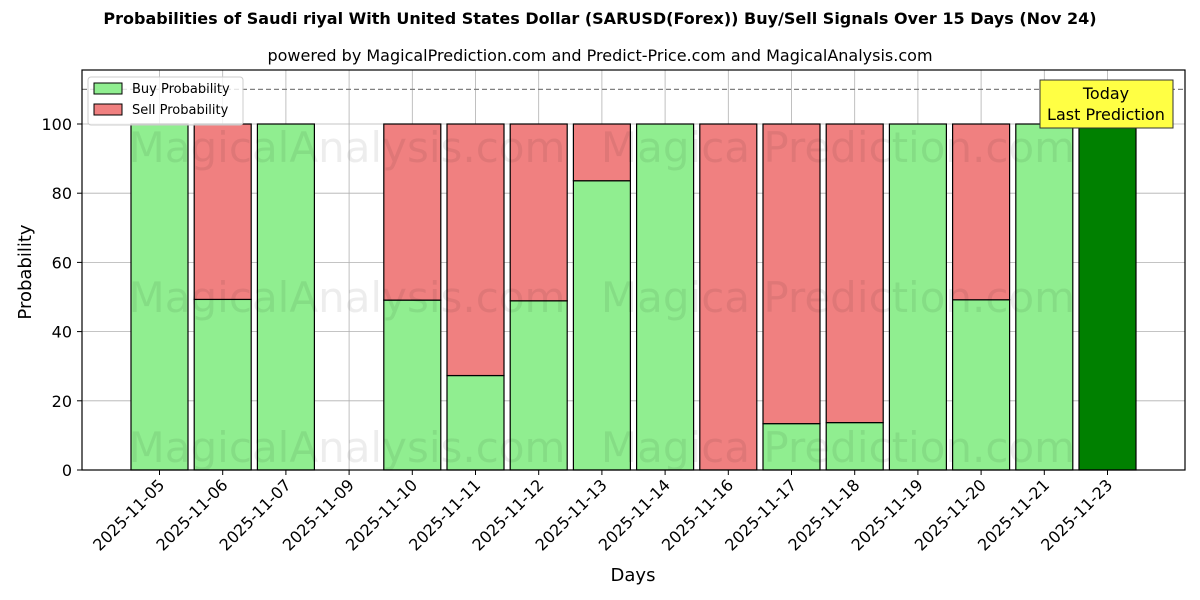 The image size is (1200, 600). What do you see at coordinates (633, 575) in the screenshot?
I see `x-axis-label: Days` at bounding box center [633, 575].